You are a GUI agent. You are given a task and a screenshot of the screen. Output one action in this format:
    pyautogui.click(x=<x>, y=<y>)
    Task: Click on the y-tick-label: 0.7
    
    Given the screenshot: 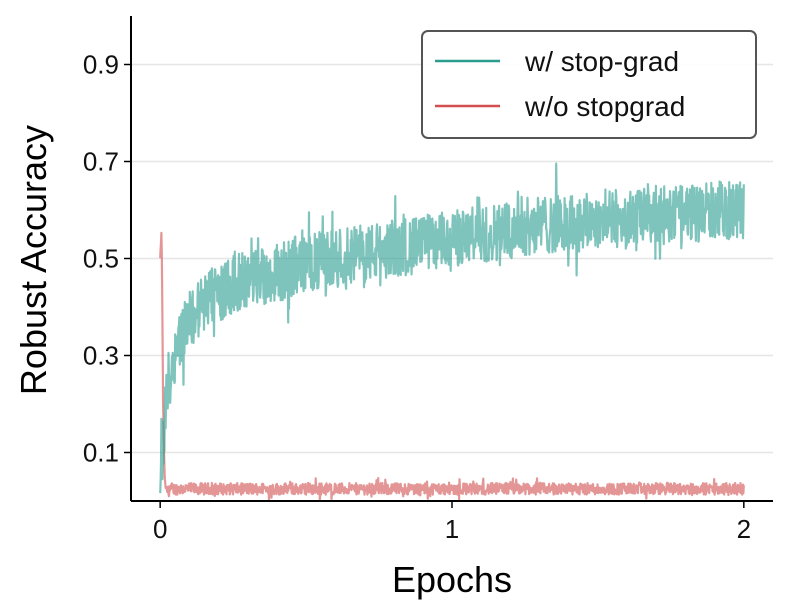 What is the action you would take?
    pyautogui.click(x=101, y=162)
    